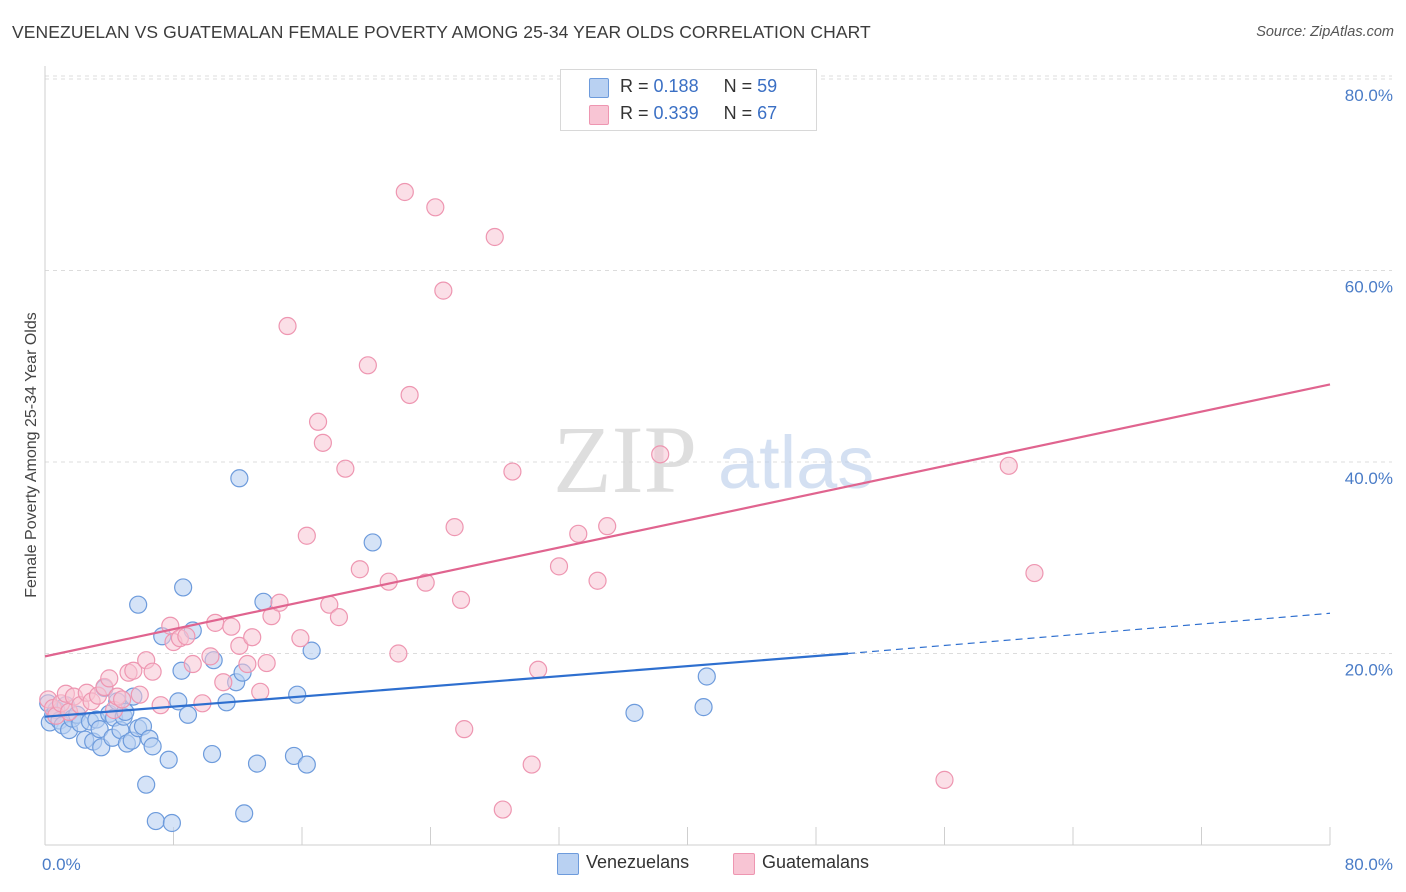  I want to click on legend-n-value: 67, so click(767, 113).